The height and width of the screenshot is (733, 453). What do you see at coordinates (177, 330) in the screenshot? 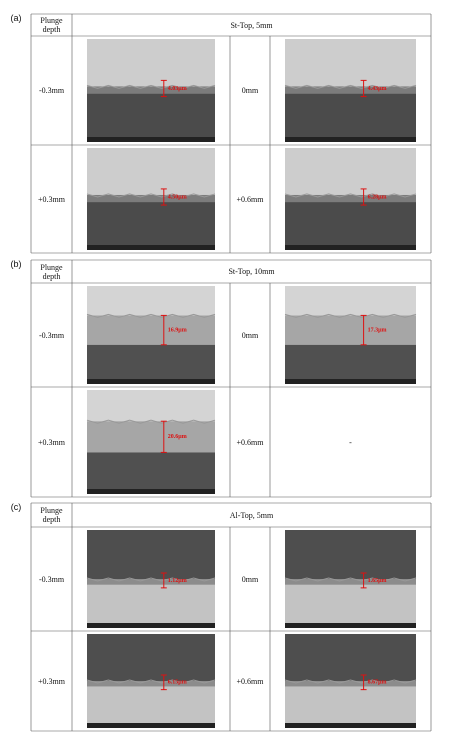
I see `thickness-label: 16.9μm` at bounding box center [177, 330].